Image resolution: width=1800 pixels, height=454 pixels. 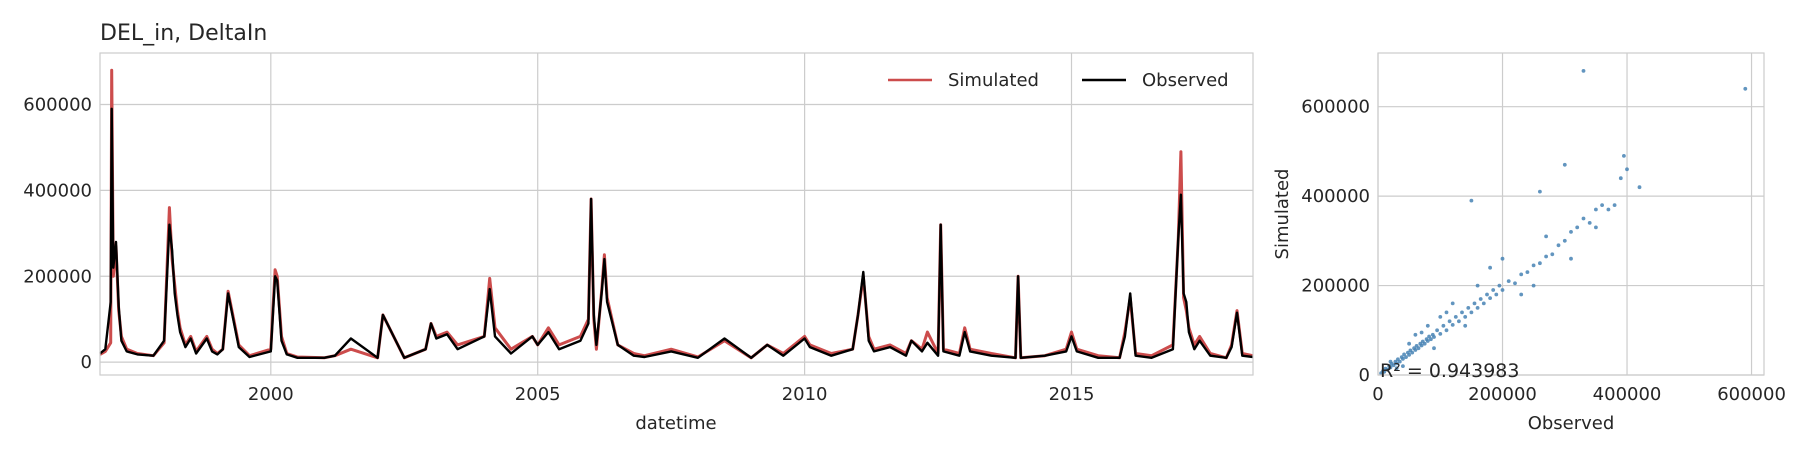 I want to click on timeseries-y-tick-label: 0, so click(x=86, y=362).